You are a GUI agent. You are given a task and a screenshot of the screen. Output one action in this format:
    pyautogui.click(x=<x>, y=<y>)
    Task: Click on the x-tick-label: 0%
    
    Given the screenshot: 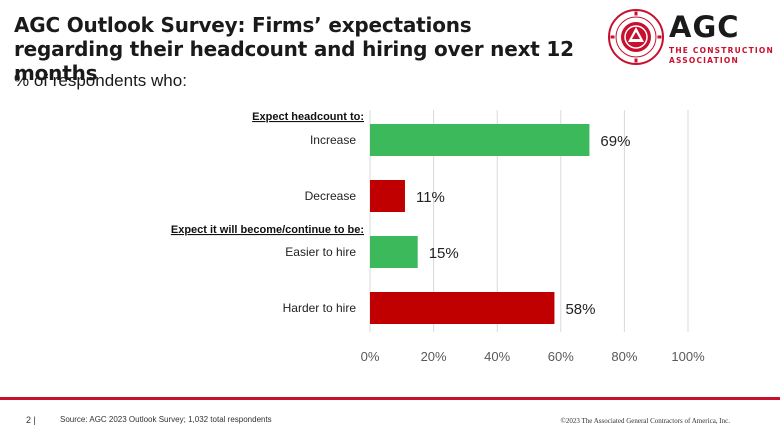 What is the action you would take?
    pyautogui.click(x=370, y=356)
    